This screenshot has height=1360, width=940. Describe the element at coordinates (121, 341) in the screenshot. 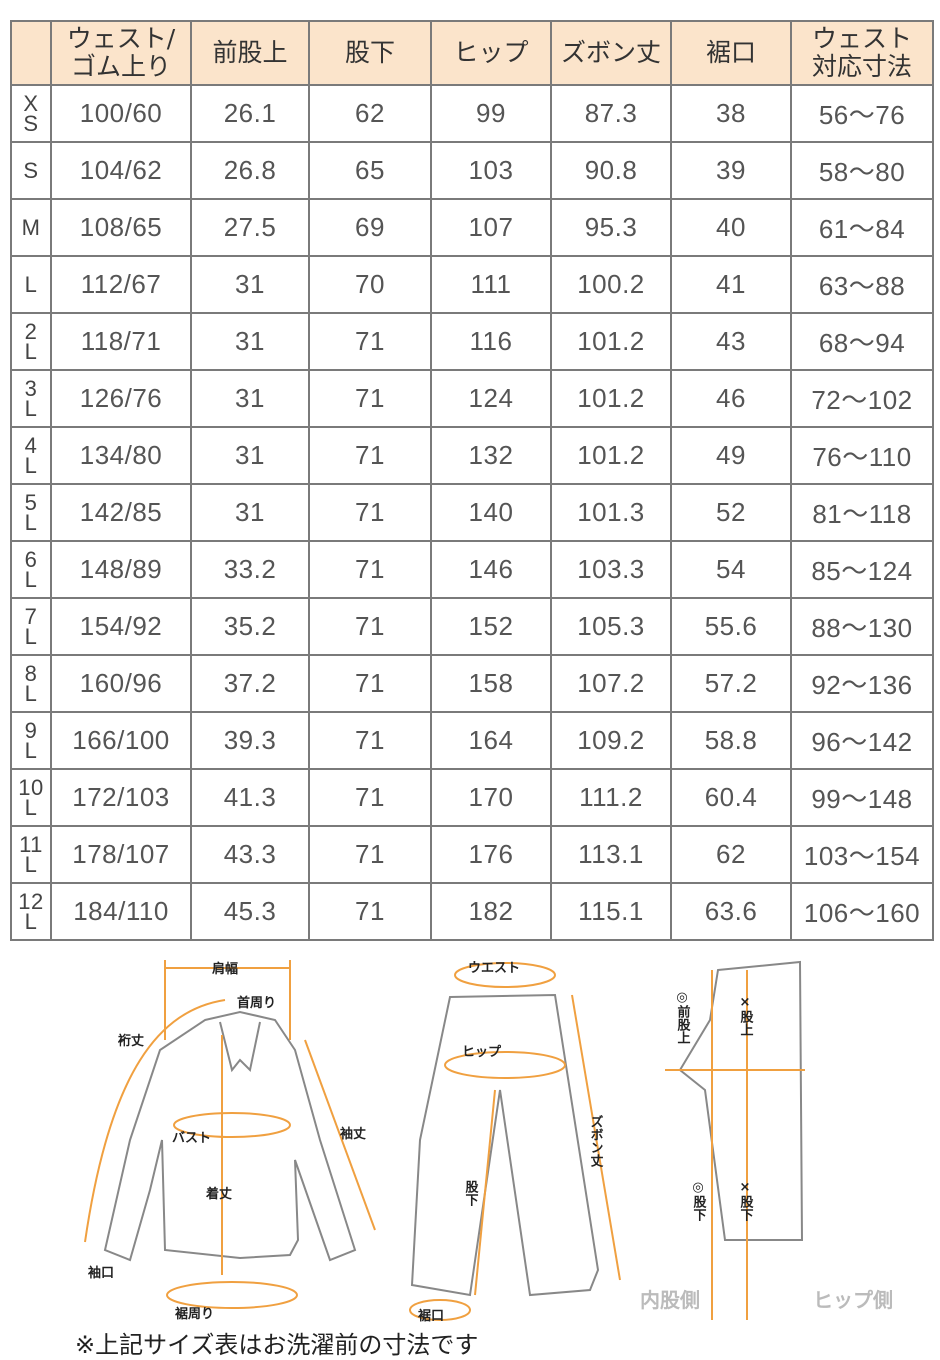

I see `table-cell: 118/71` at that location.